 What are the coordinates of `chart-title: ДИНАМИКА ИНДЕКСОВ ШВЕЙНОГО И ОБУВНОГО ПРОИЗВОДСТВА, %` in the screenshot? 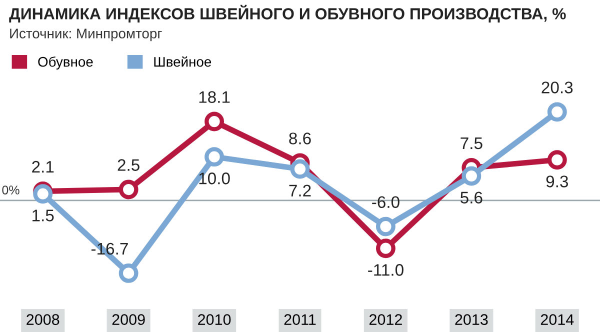 It's located at (287, 13).